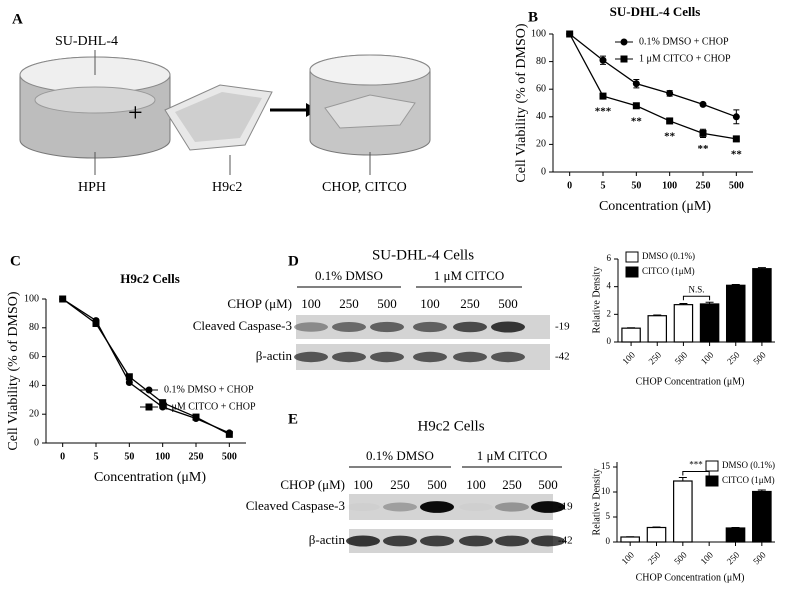 The image size is (800, 590). Describe the element at coordinates (609, 258) in the screenshot. I see `y-tick-label: 6` at that location.